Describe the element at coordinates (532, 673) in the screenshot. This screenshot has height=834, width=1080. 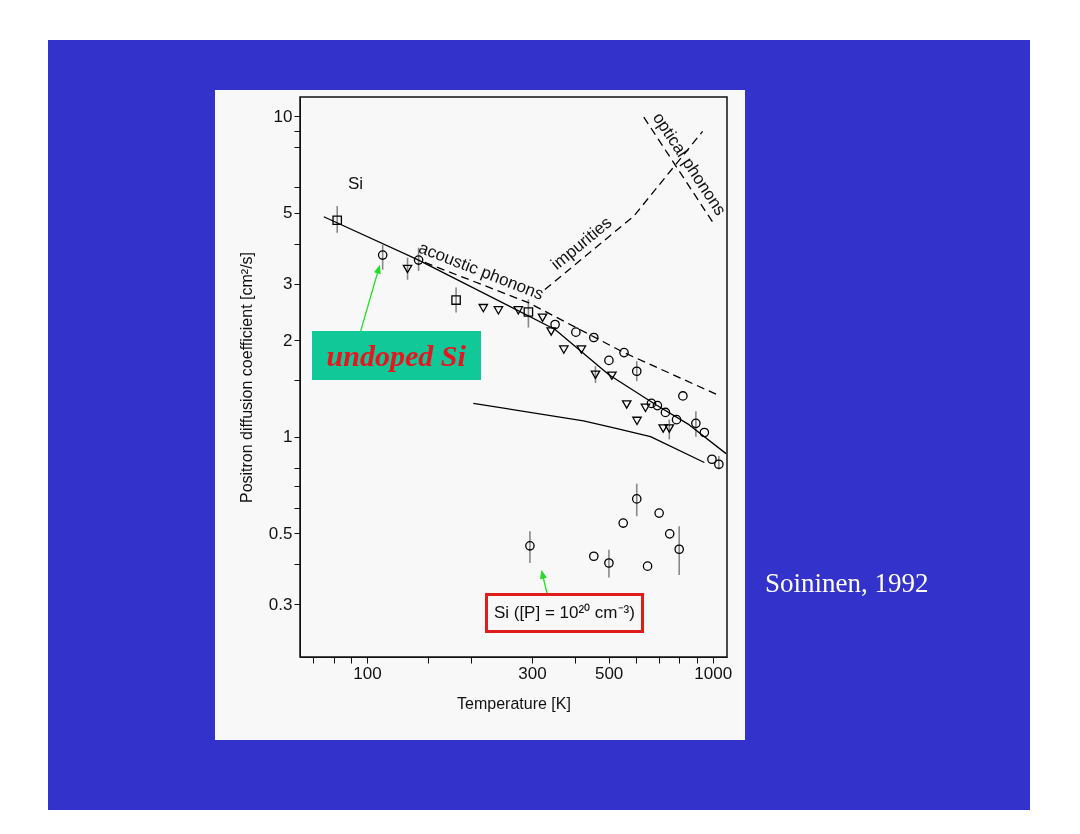
I see `x-tick-label: 300` at that location.